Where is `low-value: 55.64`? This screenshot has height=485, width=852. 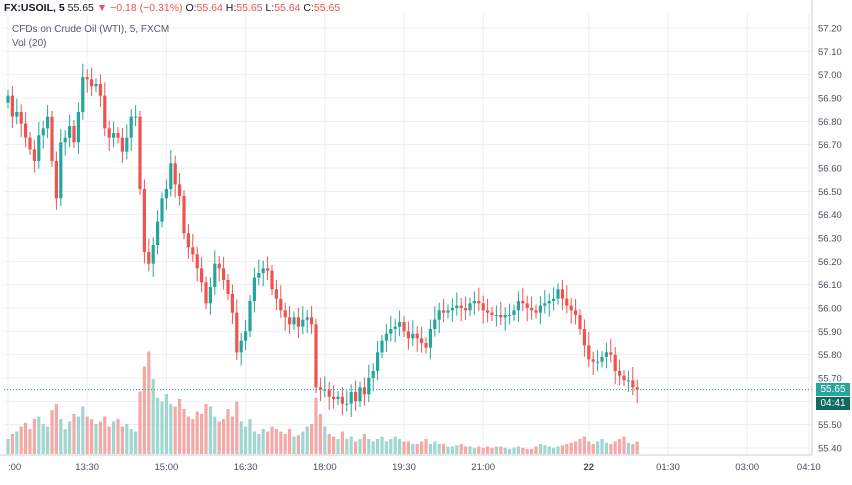
low-value: 55.64 is located at coordinates (287, 8).